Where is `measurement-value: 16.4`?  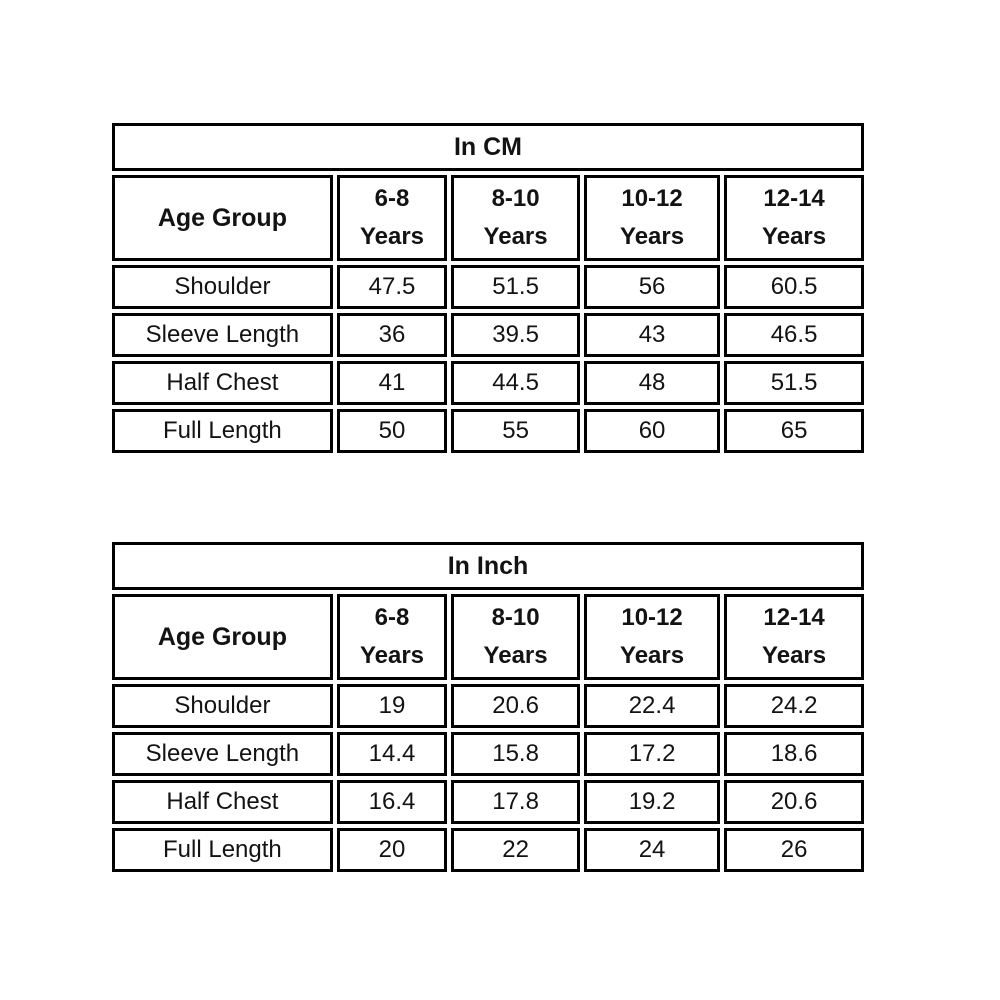
measurement-value: 16.4 is located at coordinates (392, 802).